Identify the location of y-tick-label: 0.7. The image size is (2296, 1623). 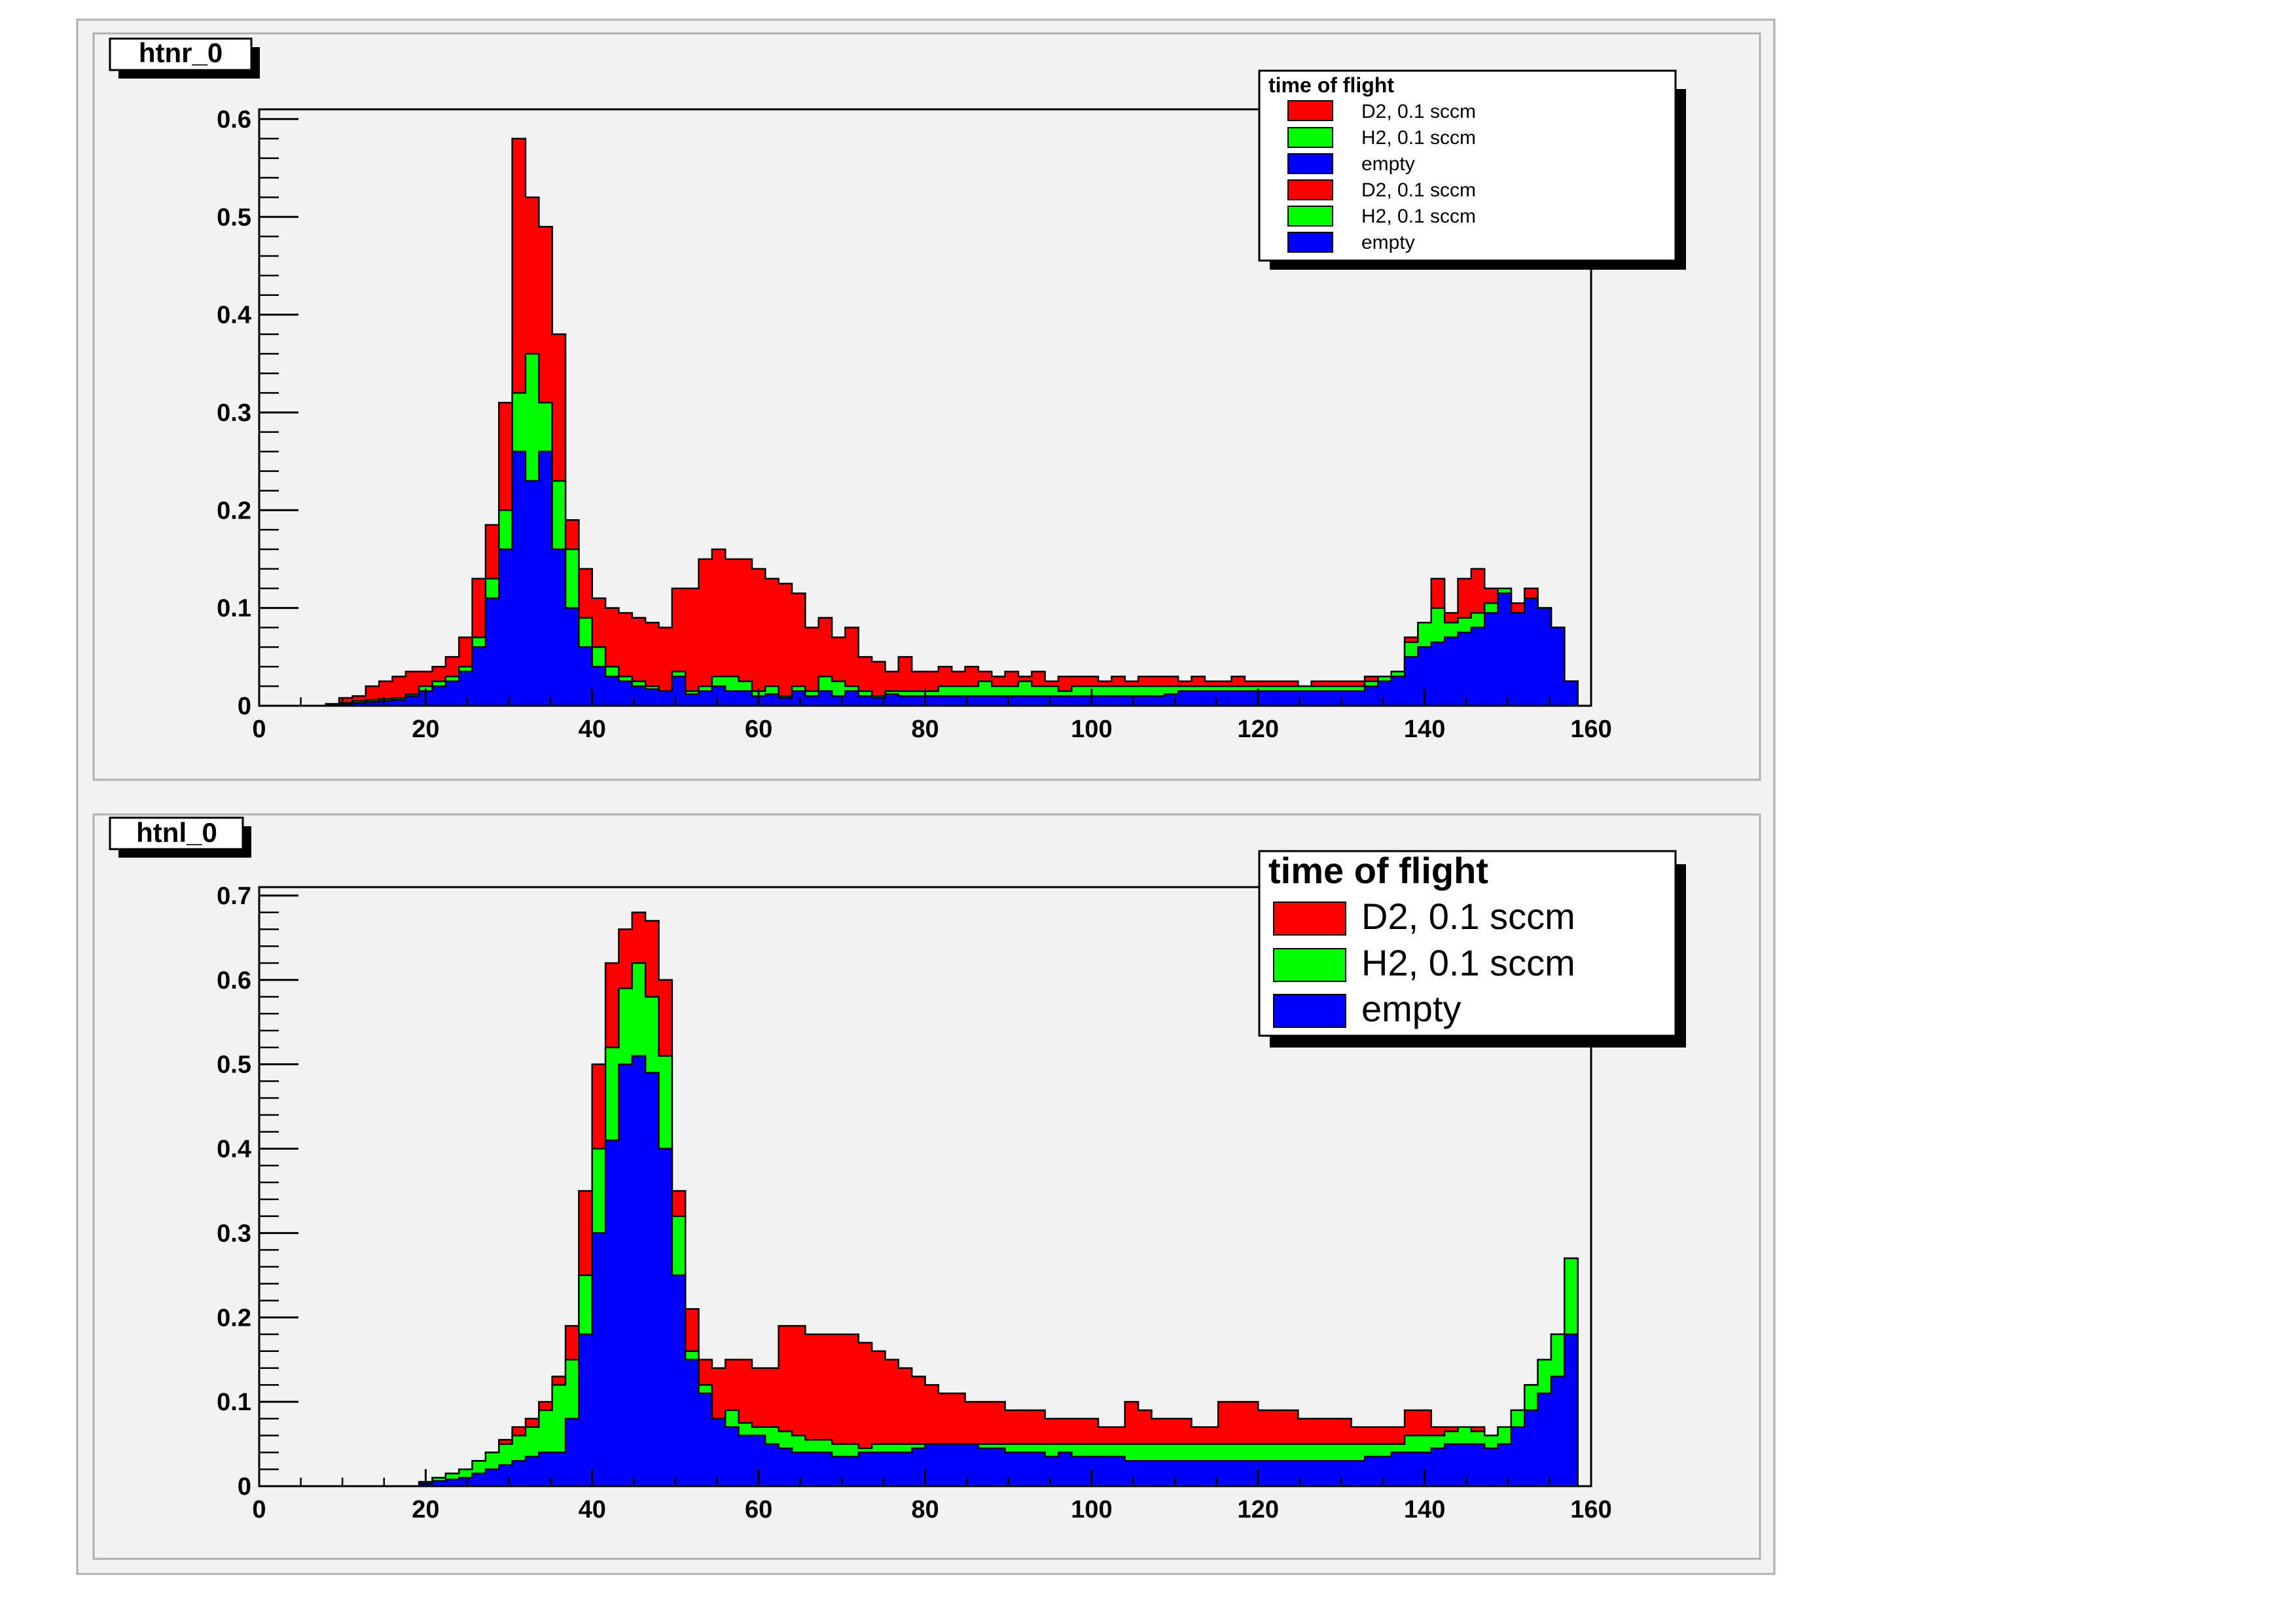
(234, 896).